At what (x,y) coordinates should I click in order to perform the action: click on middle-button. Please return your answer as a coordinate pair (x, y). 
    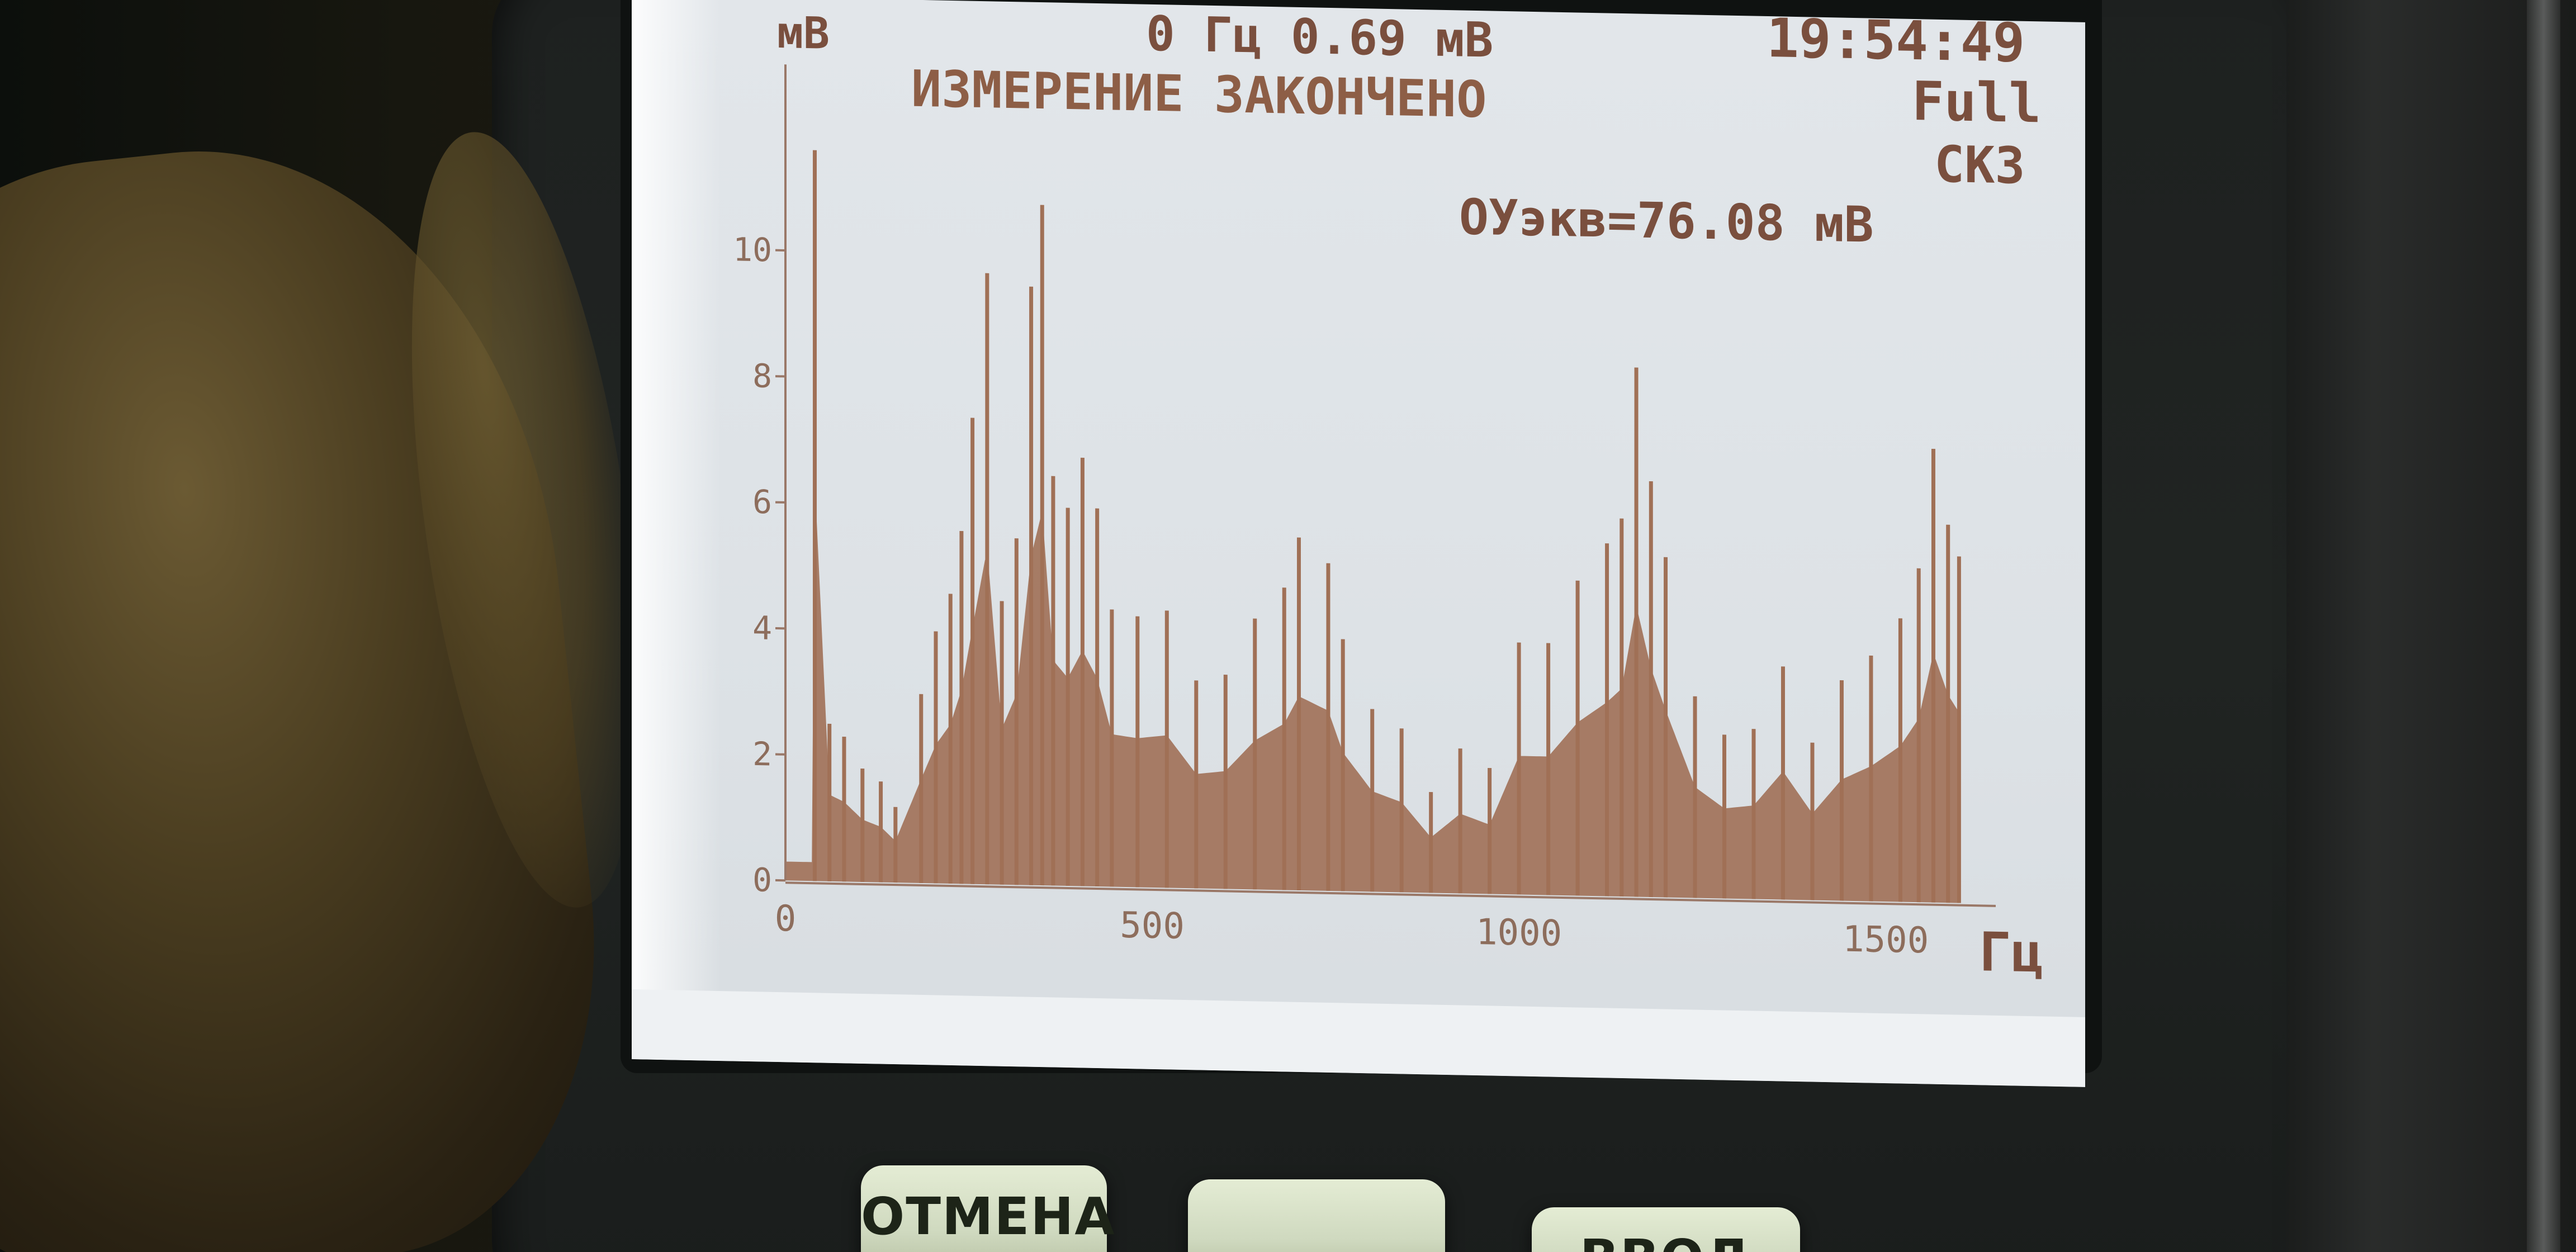
    Looking at the image, I should click on (1316, 1215).